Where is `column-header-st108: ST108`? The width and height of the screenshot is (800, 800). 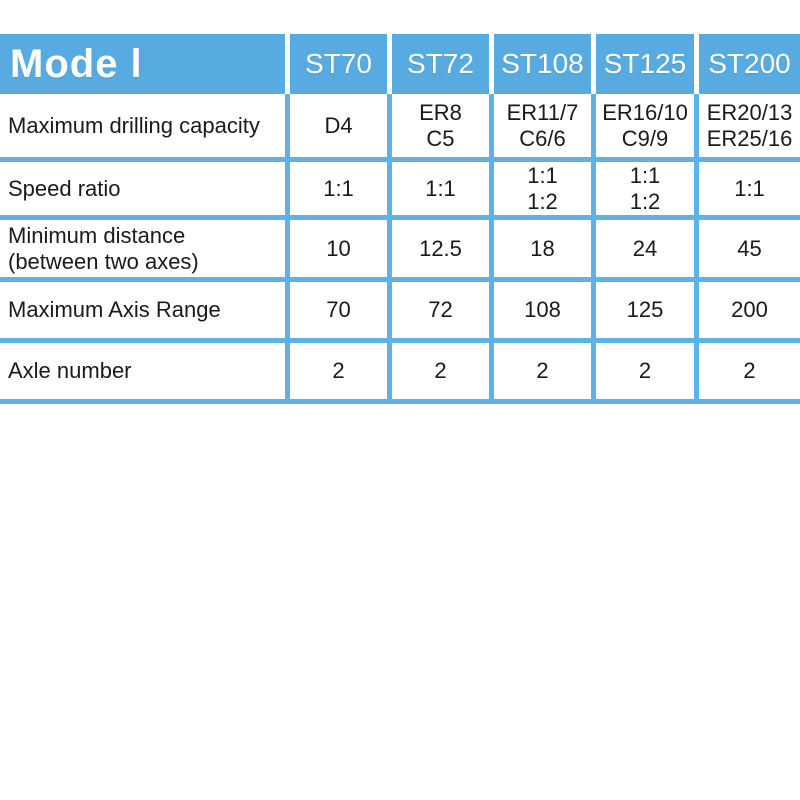
column-header-st108: ST108 is located at coordinates (542, 64).